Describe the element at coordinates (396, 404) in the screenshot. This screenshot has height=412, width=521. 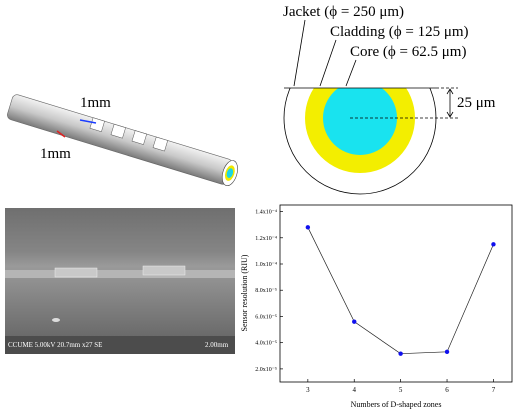
I see `x-axis-label: Numbers of D-shaped zones` at that location.